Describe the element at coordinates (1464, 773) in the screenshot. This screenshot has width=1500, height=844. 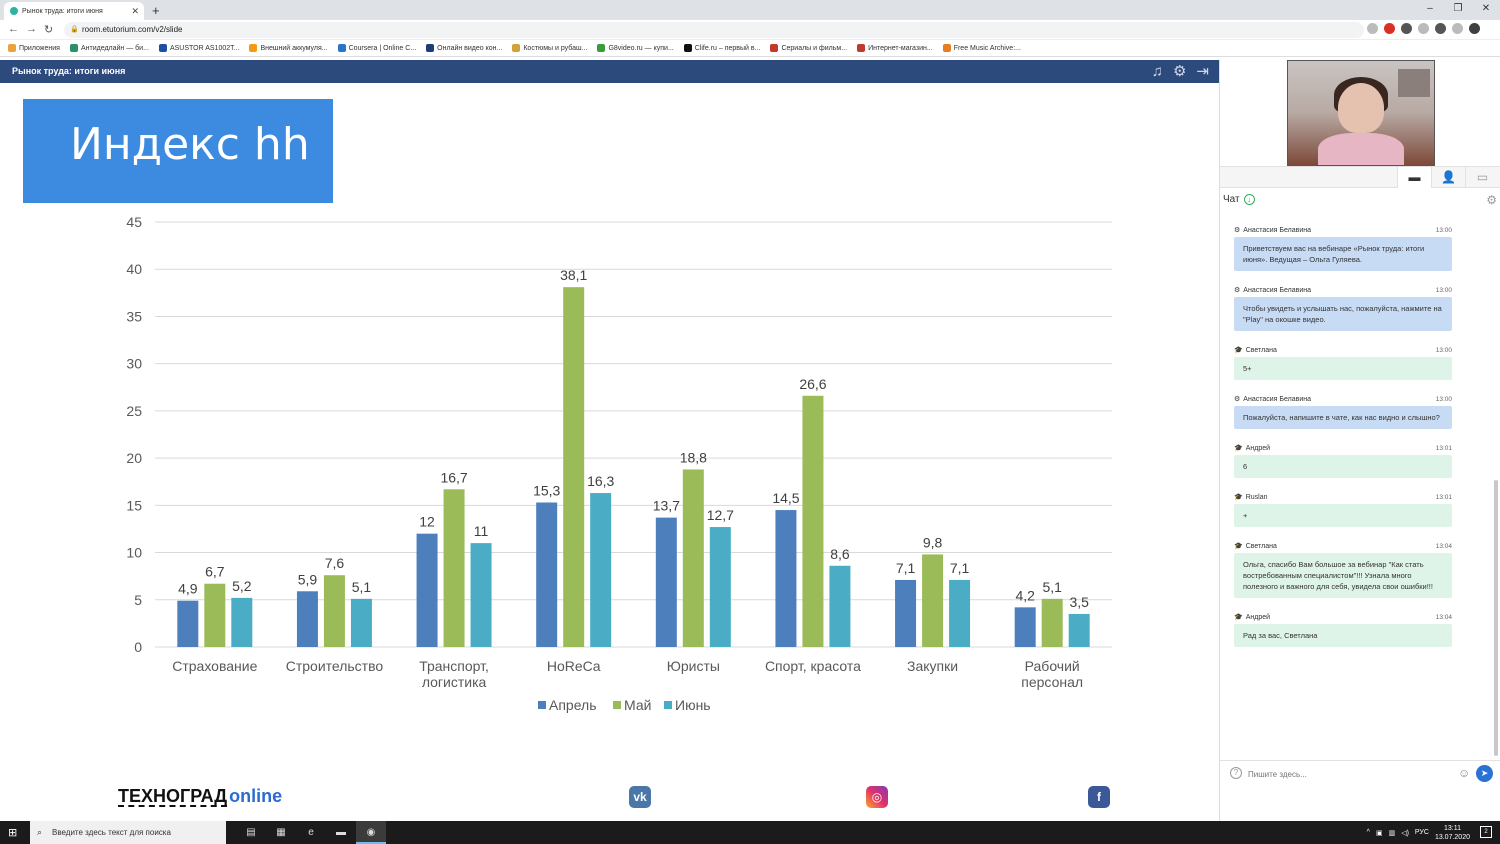
I see `emoji-icon: ☺` at that location.